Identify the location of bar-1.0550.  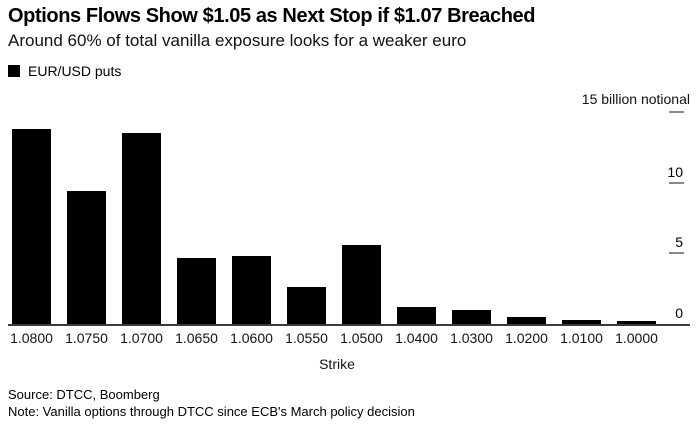
(306, 305).